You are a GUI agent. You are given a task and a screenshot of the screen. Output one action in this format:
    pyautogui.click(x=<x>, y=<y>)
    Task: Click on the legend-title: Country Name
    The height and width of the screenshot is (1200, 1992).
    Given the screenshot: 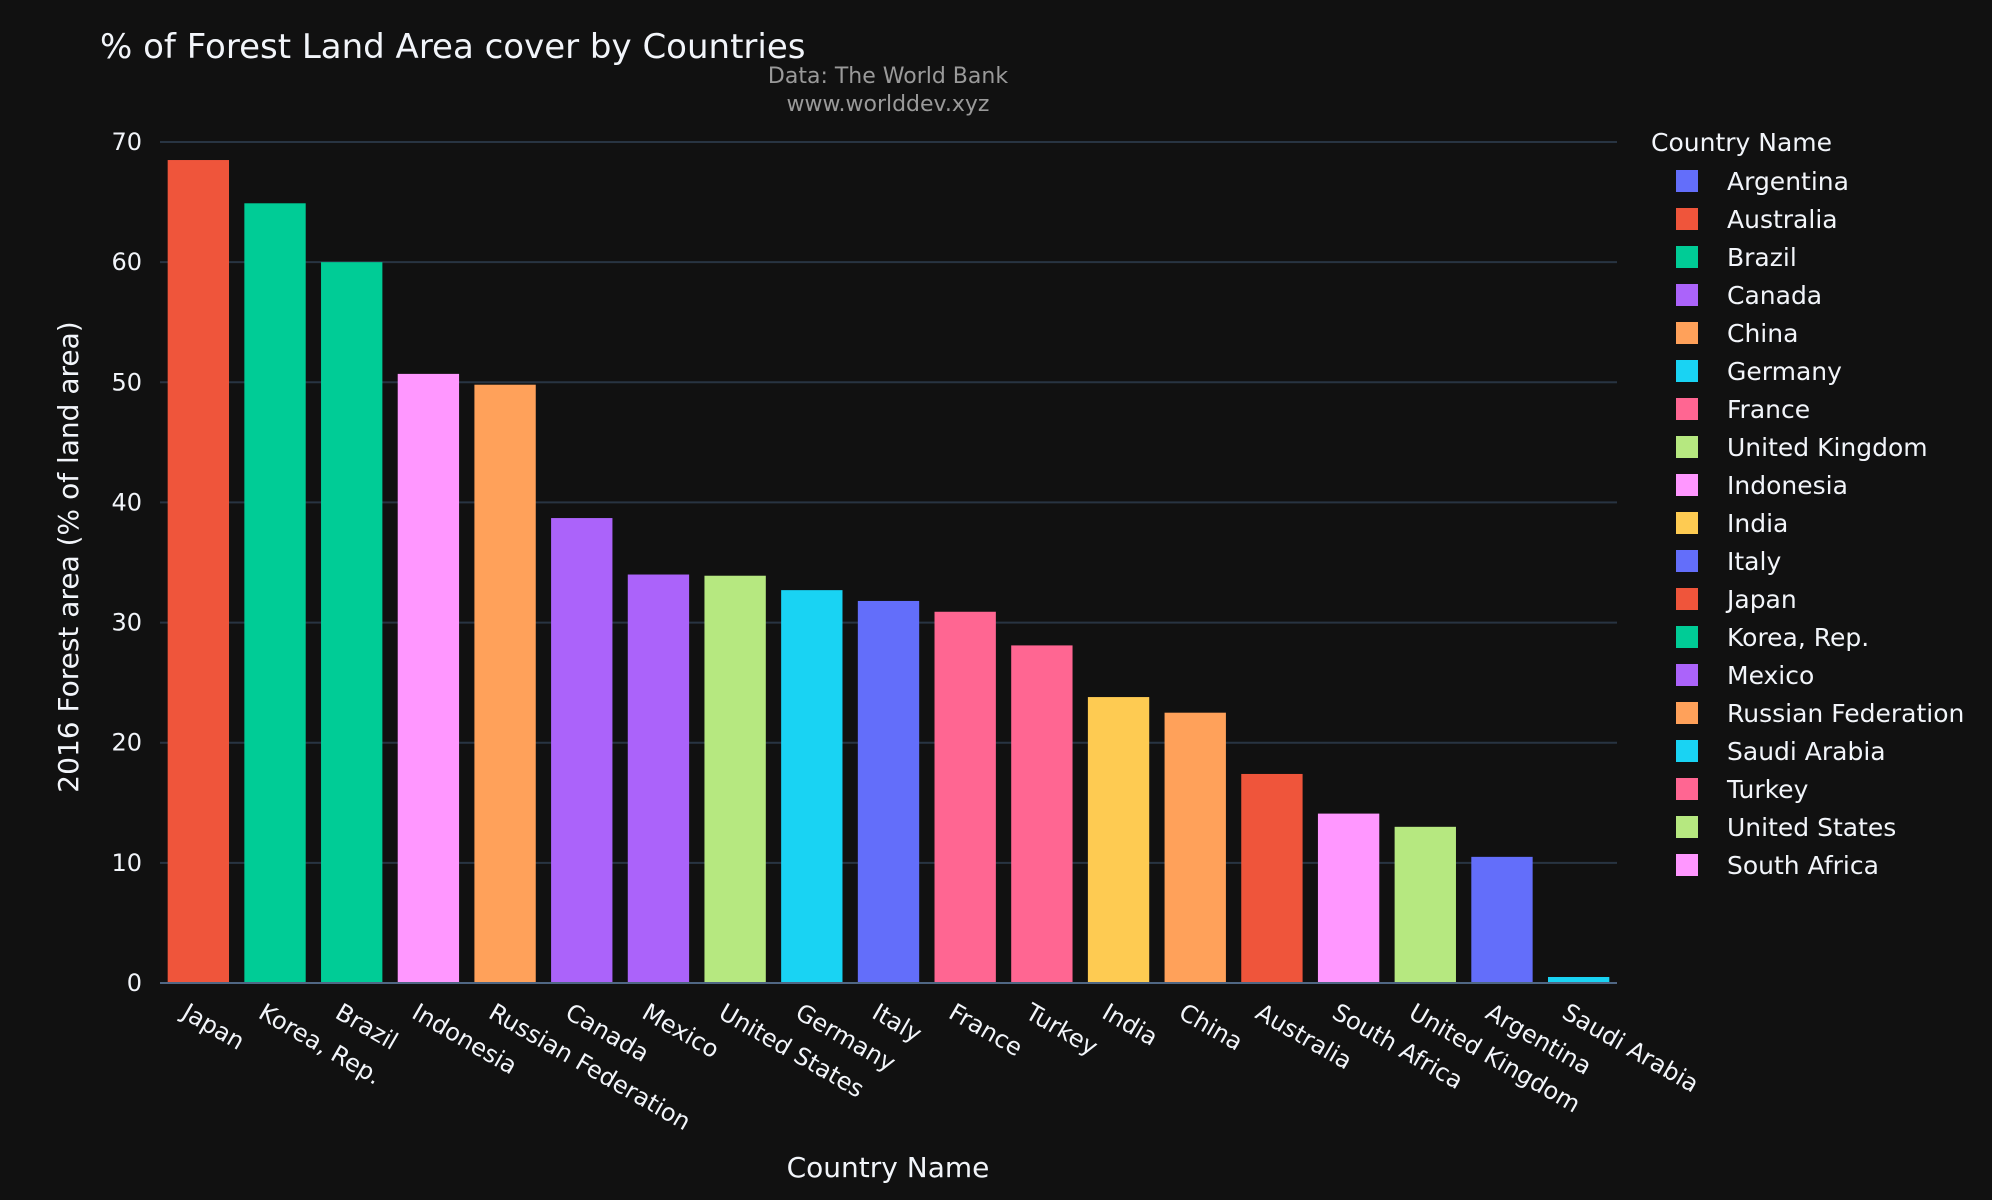 What is the action you would take?
    pyautogui.click(x=1741, y=142)
    